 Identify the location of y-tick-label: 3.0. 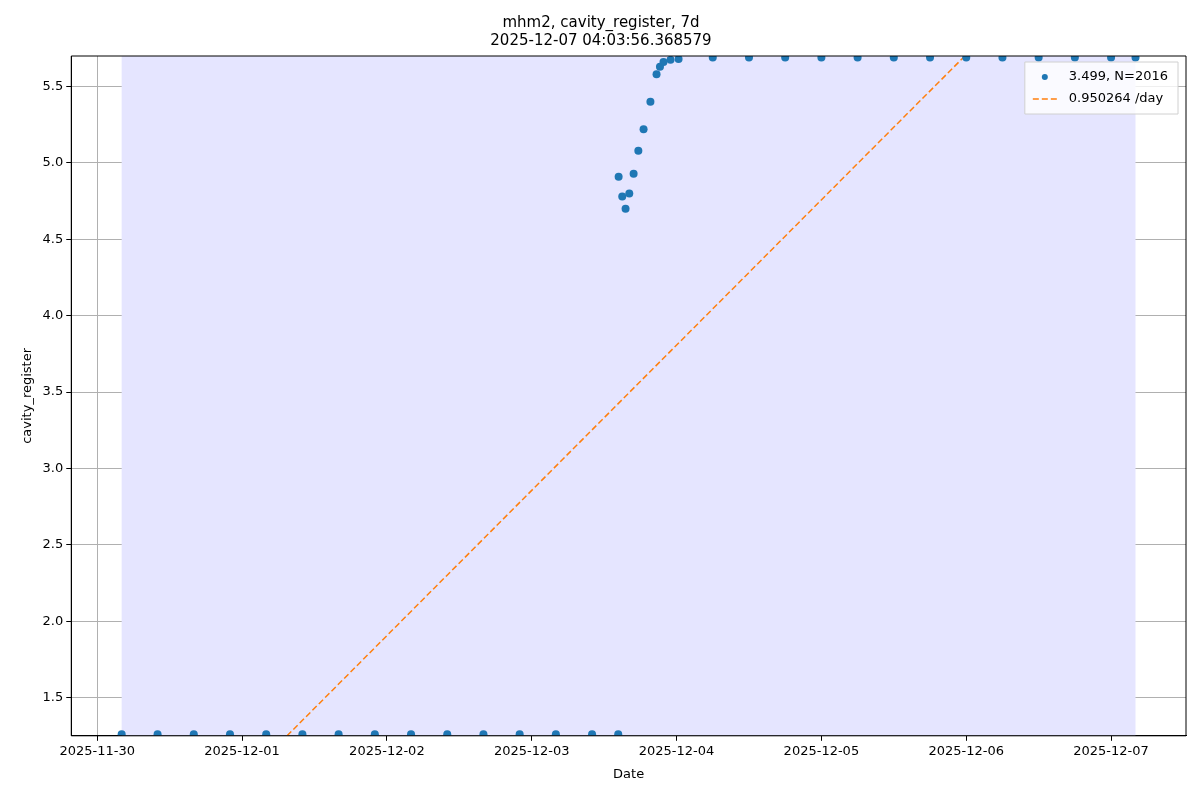
(53, 467).